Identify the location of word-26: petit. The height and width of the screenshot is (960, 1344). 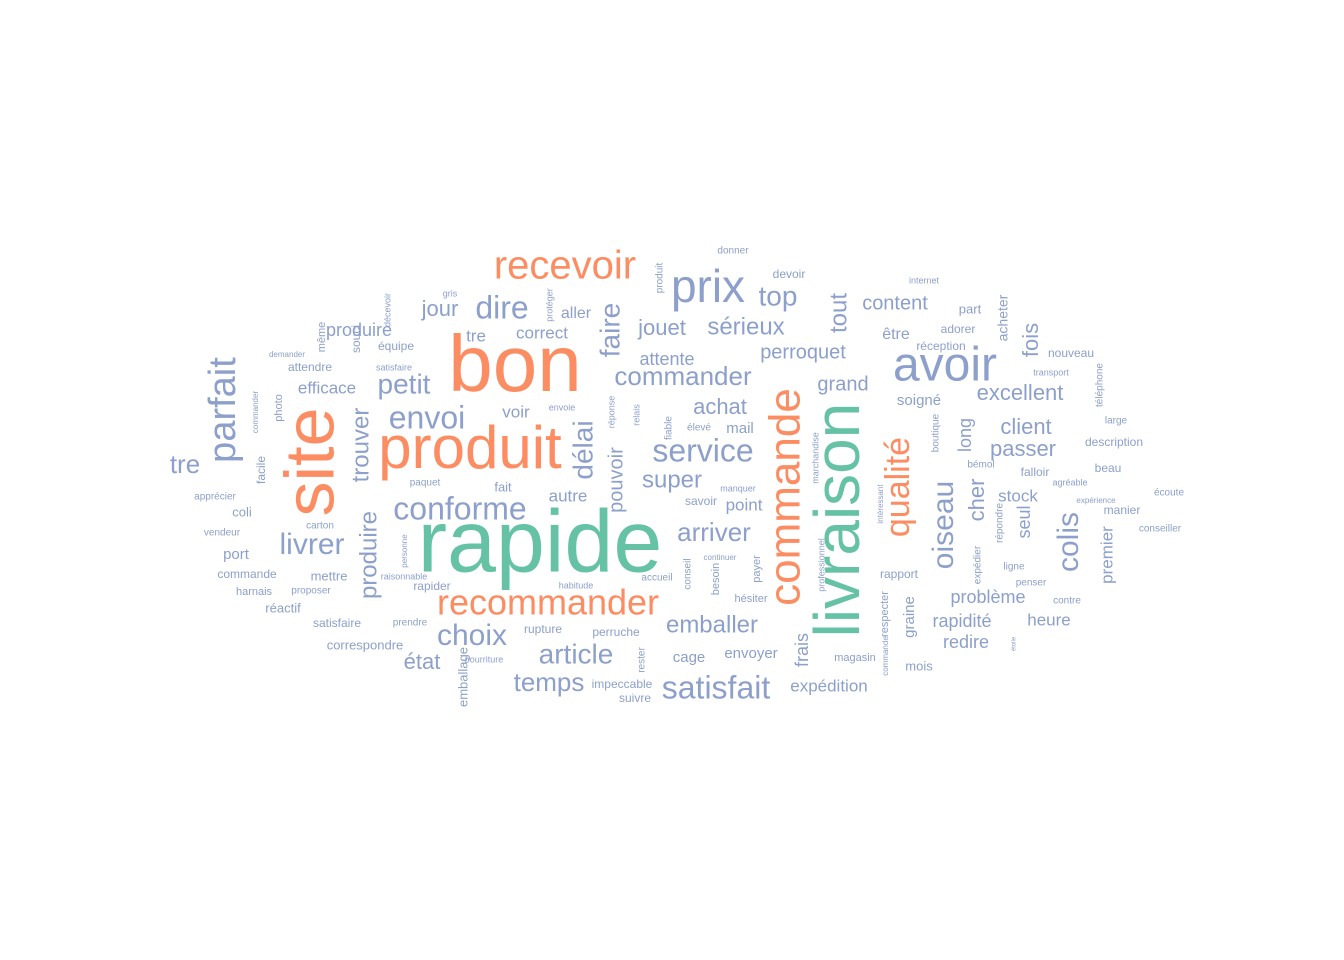
(404, 383).